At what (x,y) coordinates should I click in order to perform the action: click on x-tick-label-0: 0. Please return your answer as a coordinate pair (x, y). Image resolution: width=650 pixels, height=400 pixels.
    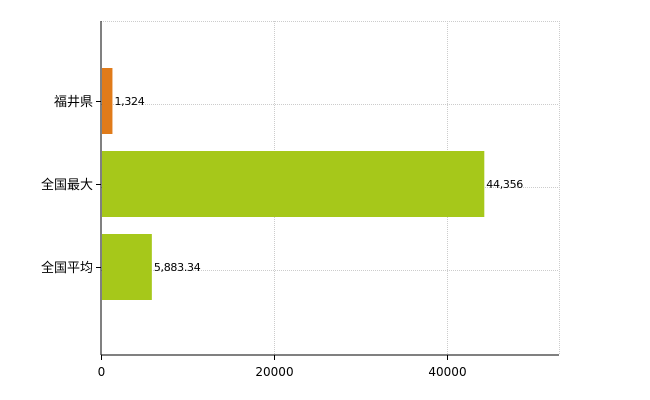
    Looking at the image, I should click on (102, 372).